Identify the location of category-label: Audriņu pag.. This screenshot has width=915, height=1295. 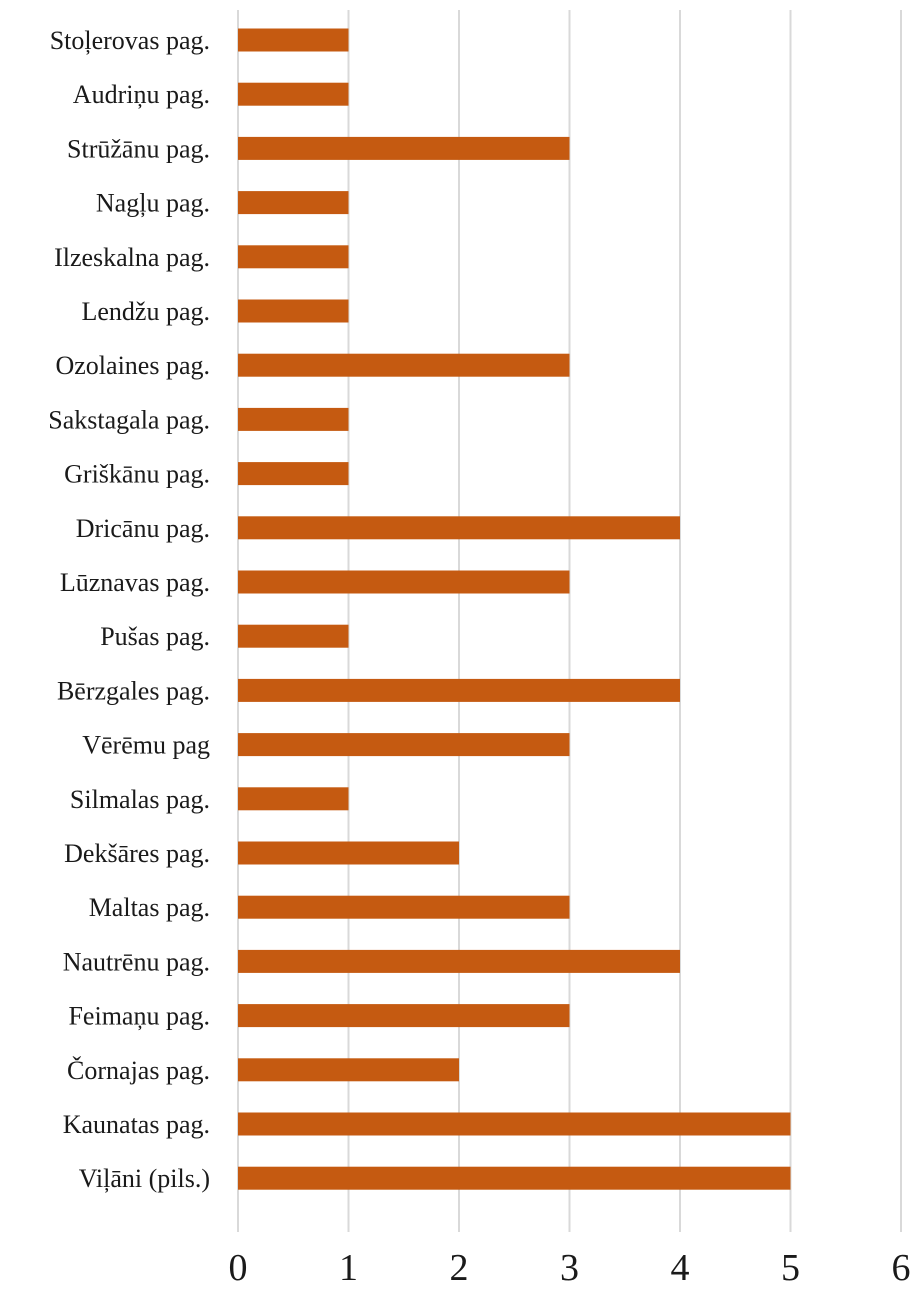
(141, 94).